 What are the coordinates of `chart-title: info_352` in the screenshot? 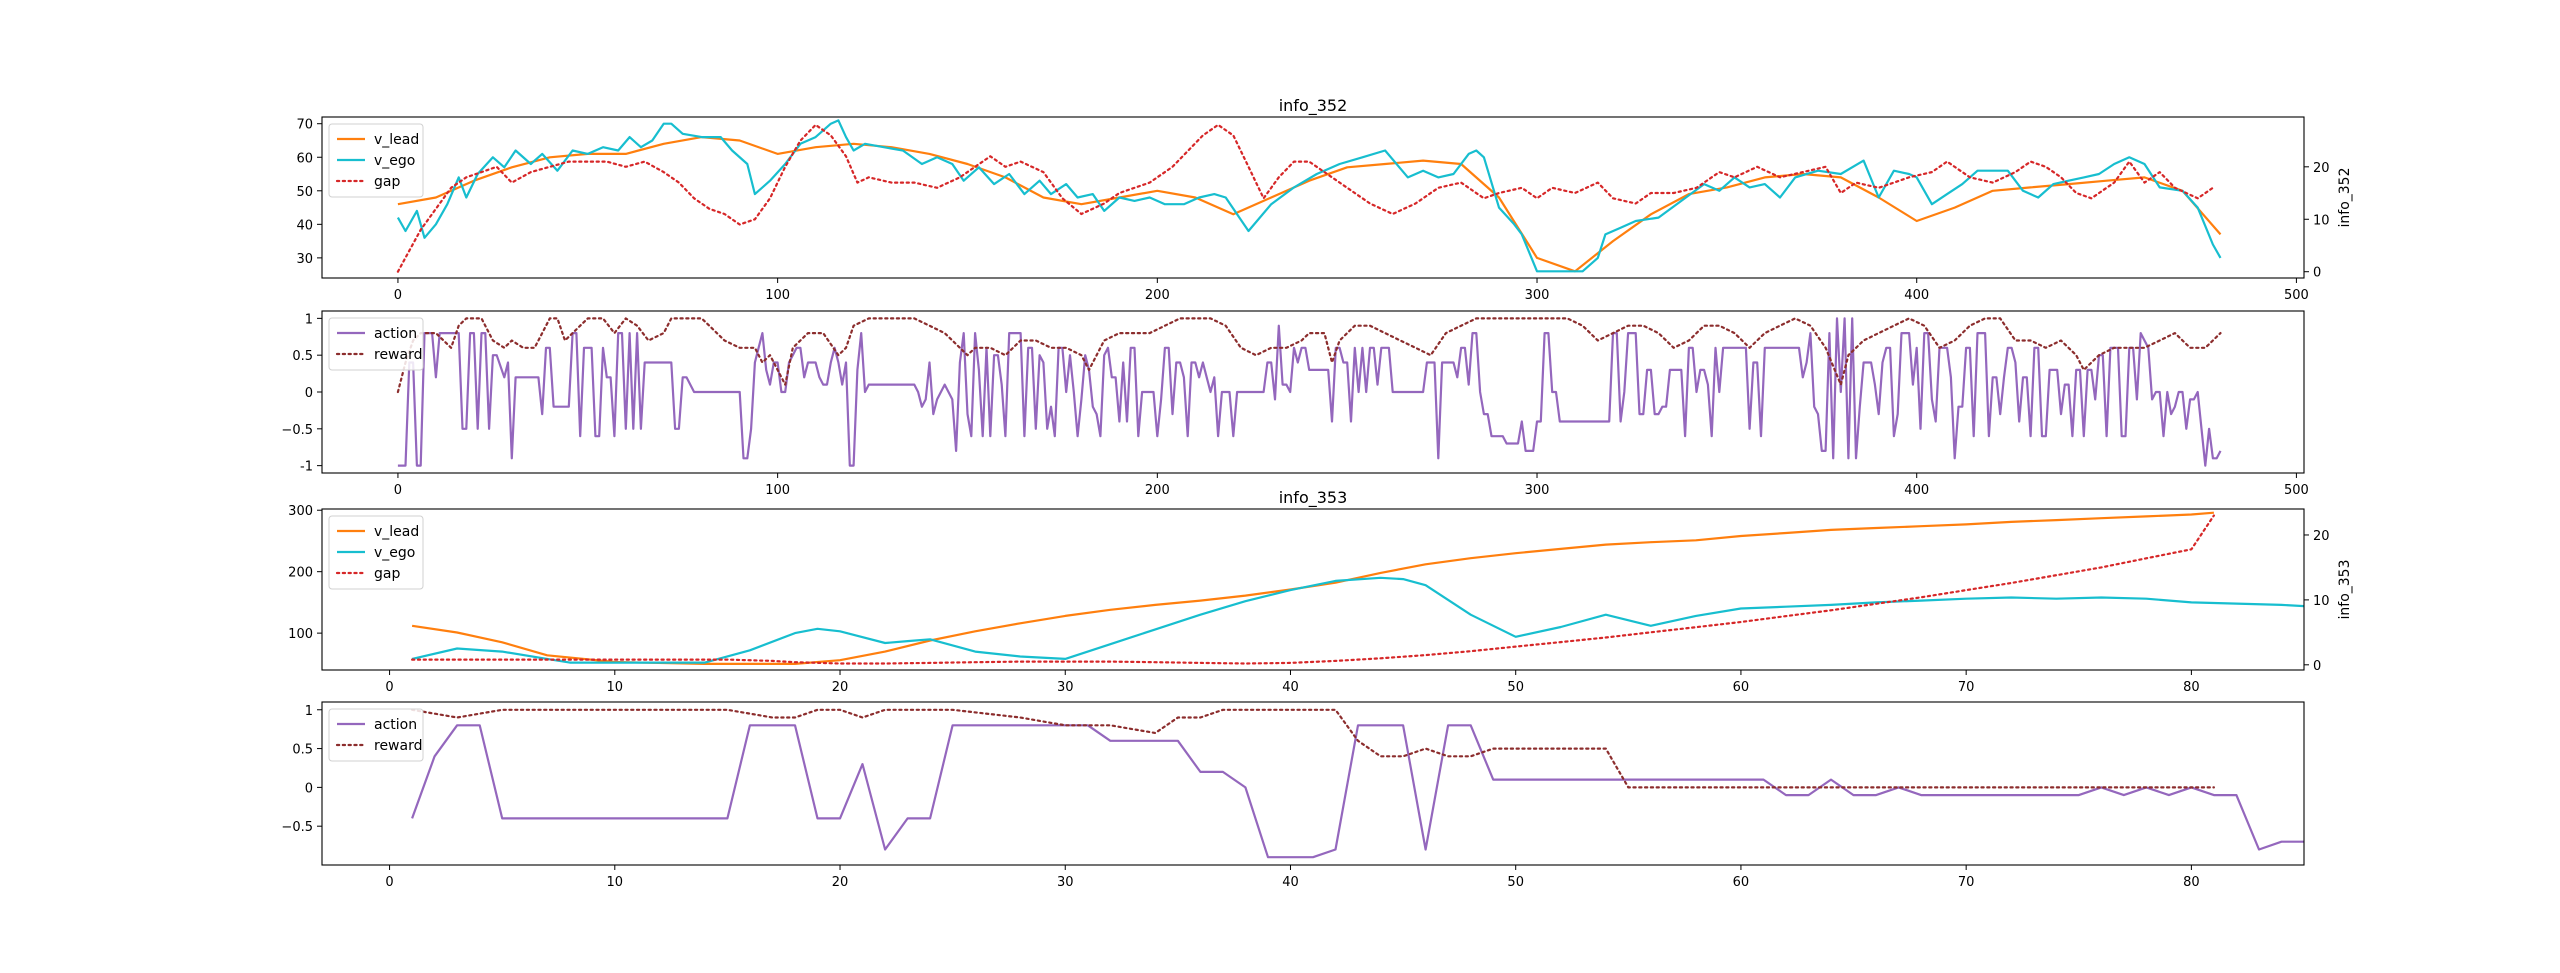 It's located at (1313, 106).